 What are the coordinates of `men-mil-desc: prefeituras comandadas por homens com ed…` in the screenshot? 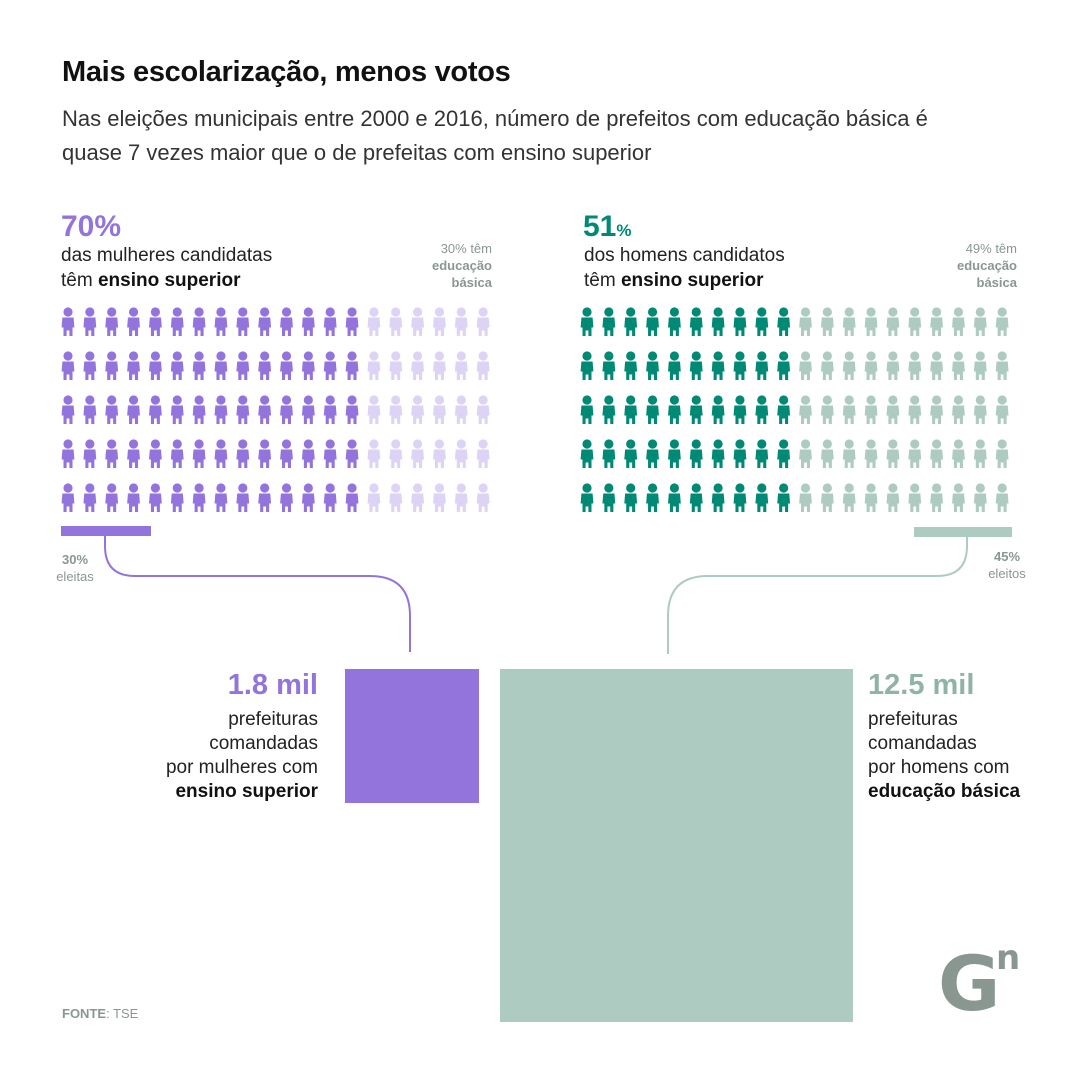 It's located at (944, 755).